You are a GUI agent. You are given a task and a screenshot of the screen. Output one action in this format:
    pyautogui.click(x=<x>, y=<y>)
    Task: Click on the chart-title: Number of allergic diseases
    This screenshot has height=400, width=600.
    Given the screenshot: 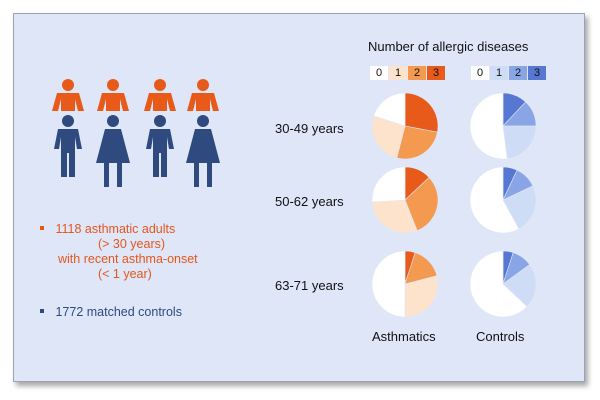 What is the action you would take?
    pyautogui.click(x=448, y=46)
    